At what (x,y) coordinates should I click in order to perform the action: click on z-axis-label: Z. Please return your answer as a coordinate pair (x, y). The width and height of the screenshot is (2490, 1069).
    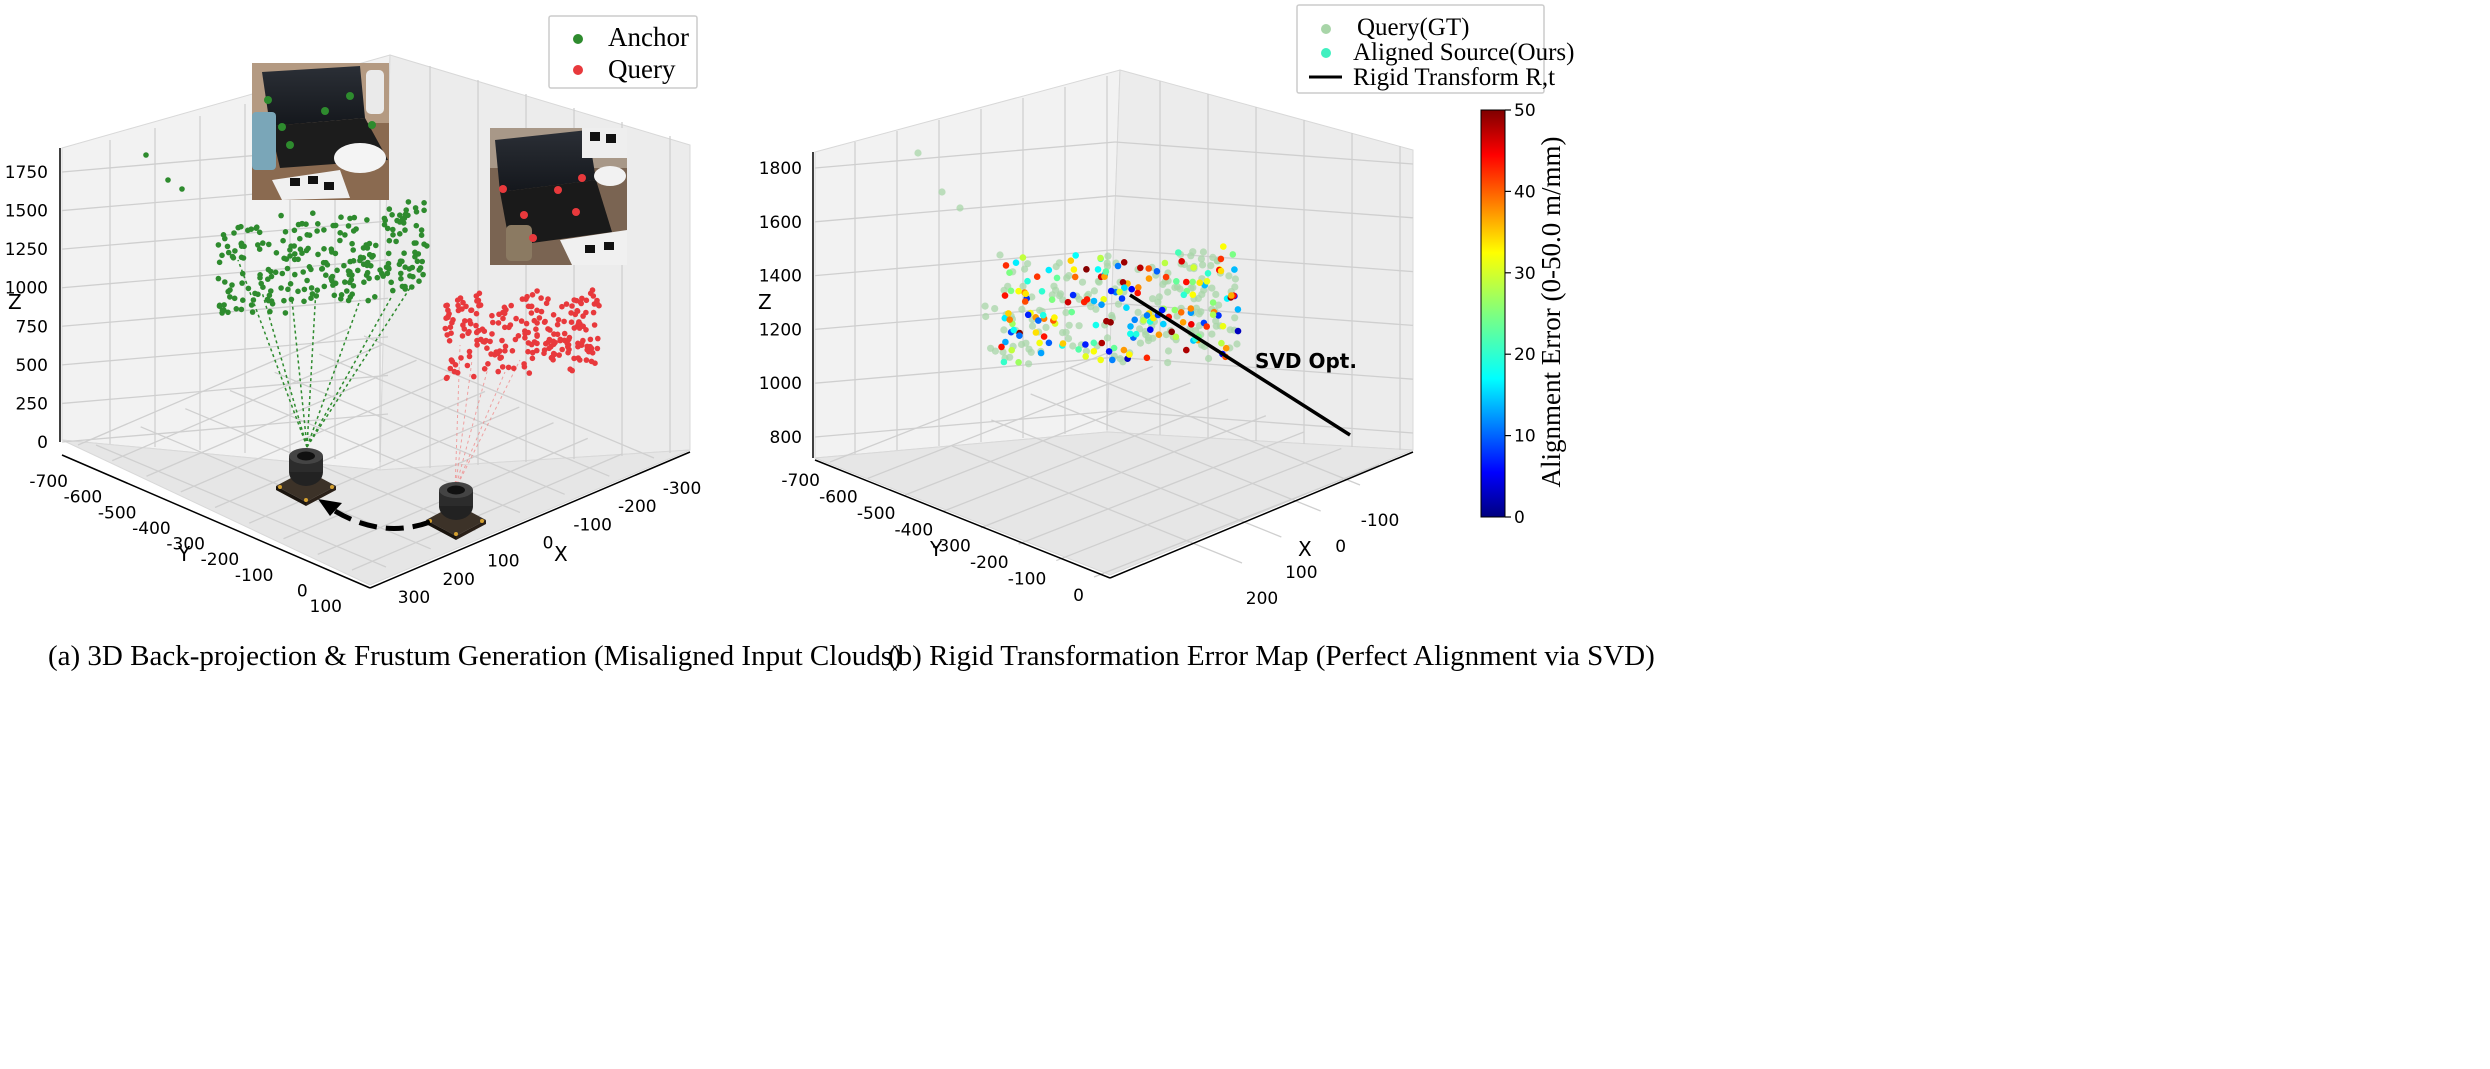
    Looking at the image, I should click on (765, 302).